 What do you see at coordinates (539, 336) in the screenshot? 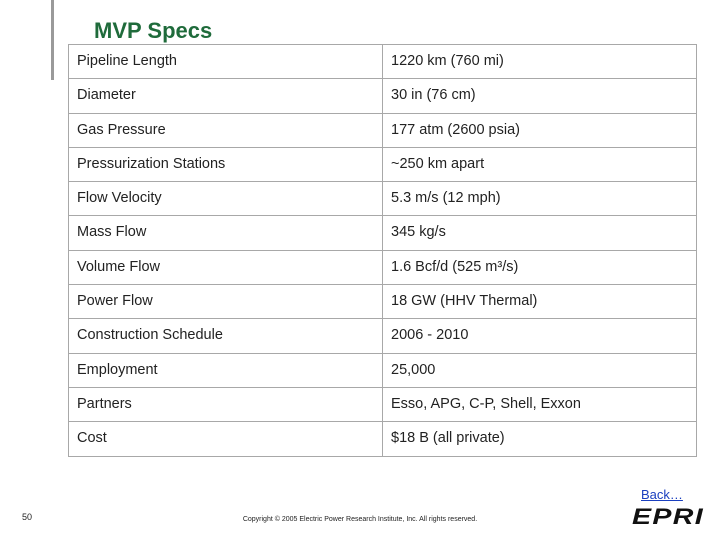
I see `spec-value: 2006 - 2010` at bounding box center [539, 336].